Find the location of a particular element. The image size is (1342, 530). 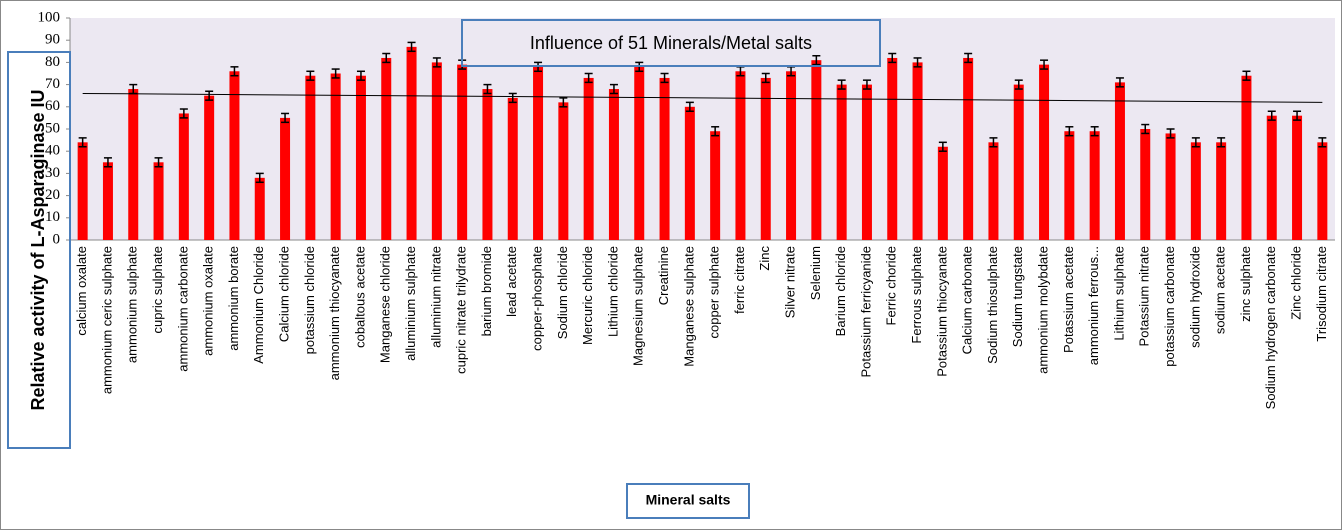

y-axis-label: Relative activity of L-Asparaginase IU is located at coordinates (38, 249).